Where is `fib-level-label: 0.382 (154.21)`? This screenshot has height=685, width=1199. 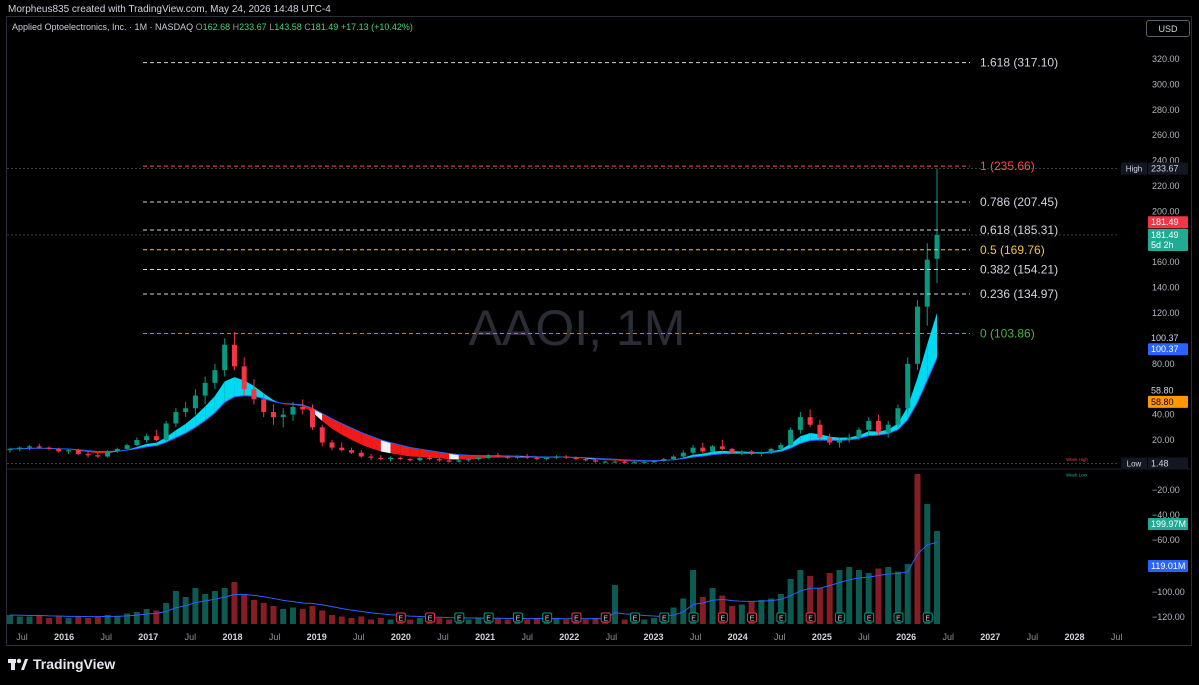
fib-level-label: 0.382 (154.21) is located at coordinates (1019, 270).